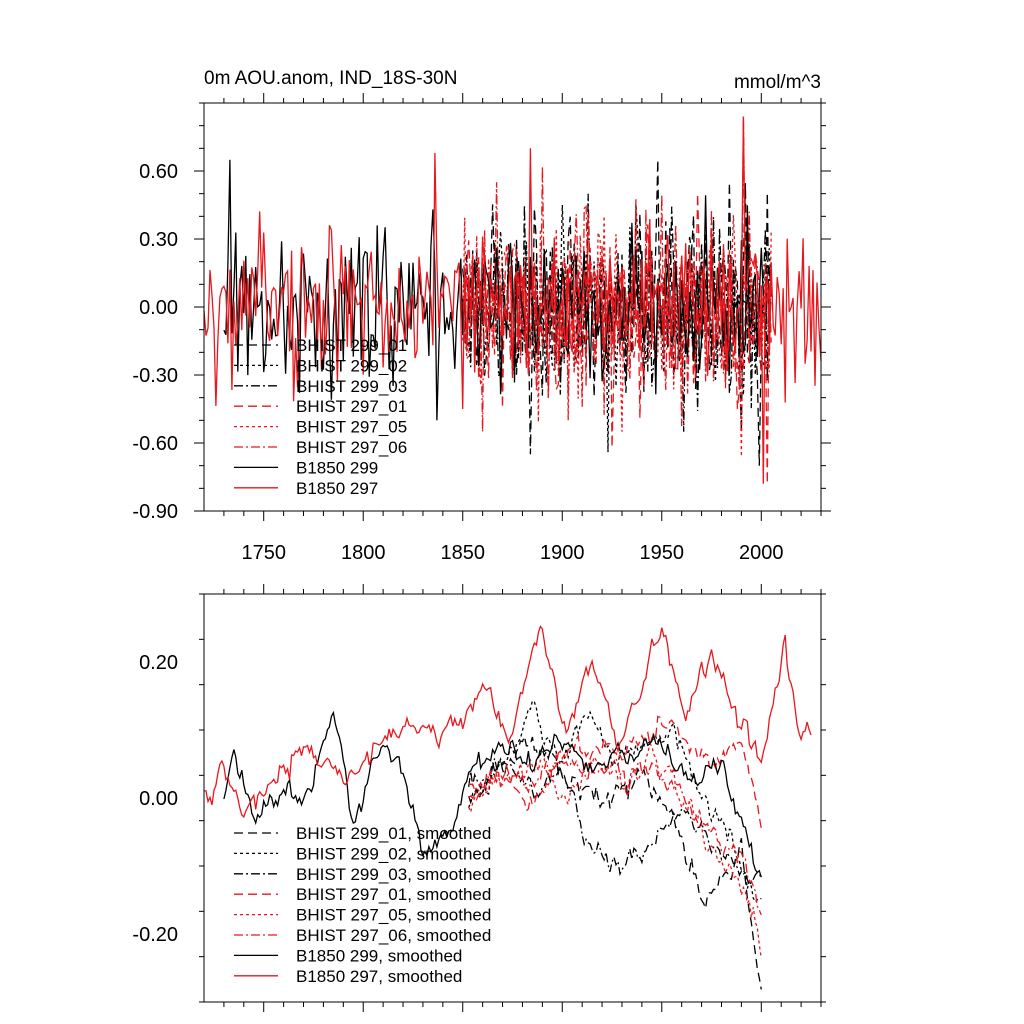  I want to click on series-line-bhist-299-03-smoothed, so click(615, 822).